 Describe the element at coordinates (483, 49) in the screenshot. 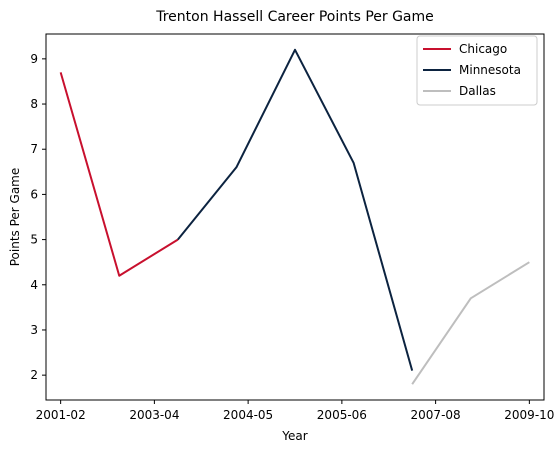

I see `legend-label-chicago: Chicago` at that location.